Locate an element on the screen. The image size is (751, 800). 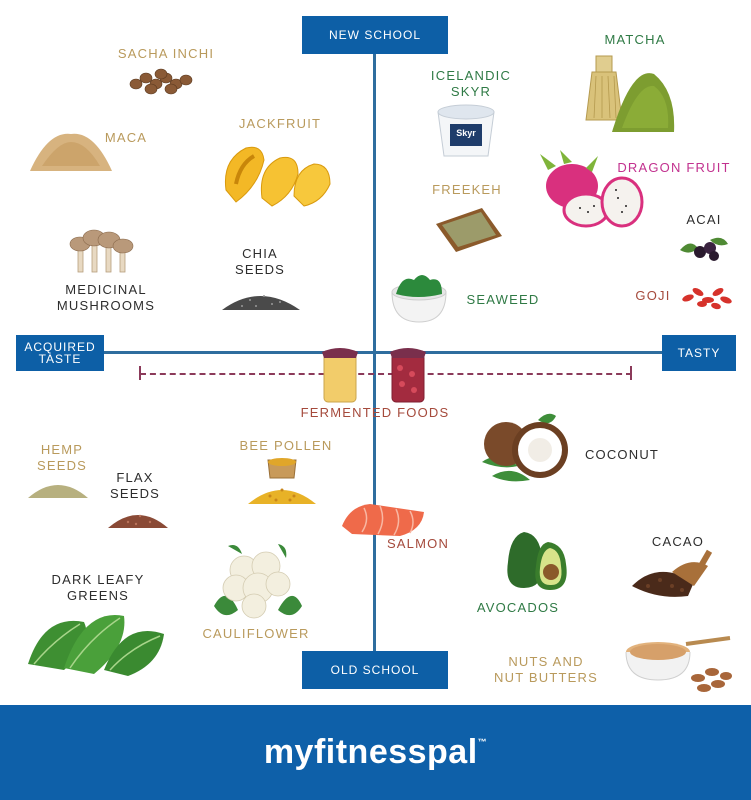
seaweed-image is located at coordinates (419, 299).